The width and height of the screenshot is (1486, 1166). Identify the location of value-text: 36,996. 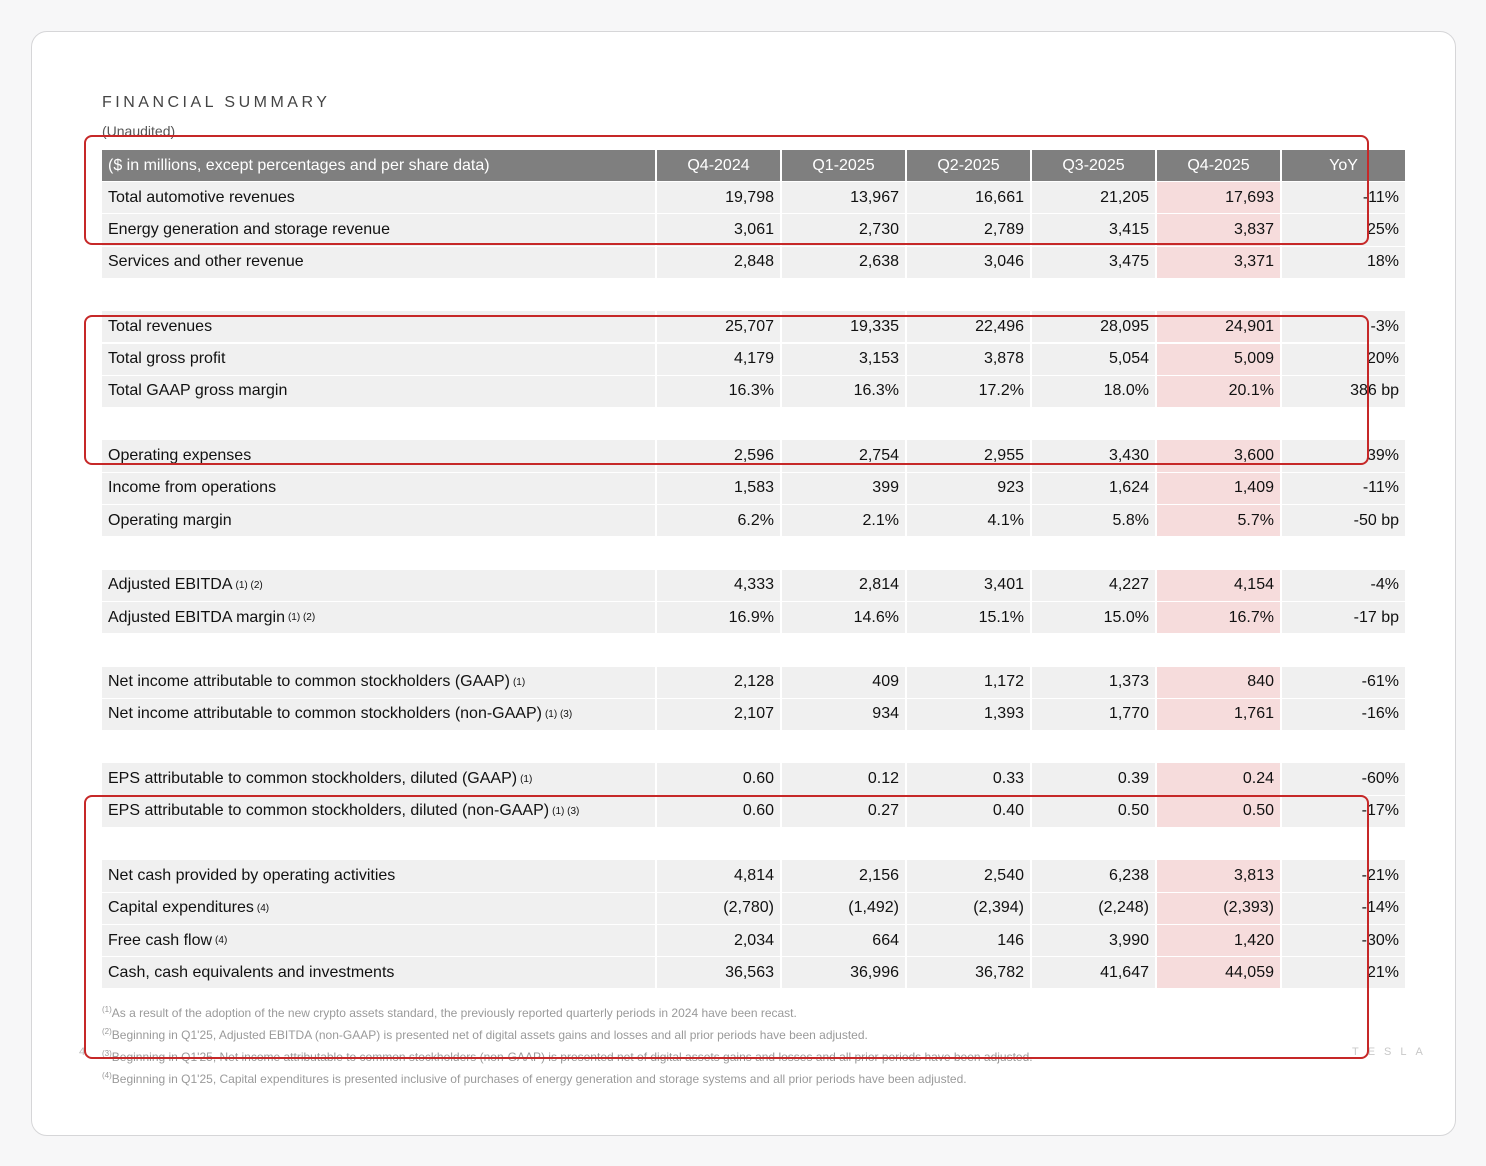
(874, 972).